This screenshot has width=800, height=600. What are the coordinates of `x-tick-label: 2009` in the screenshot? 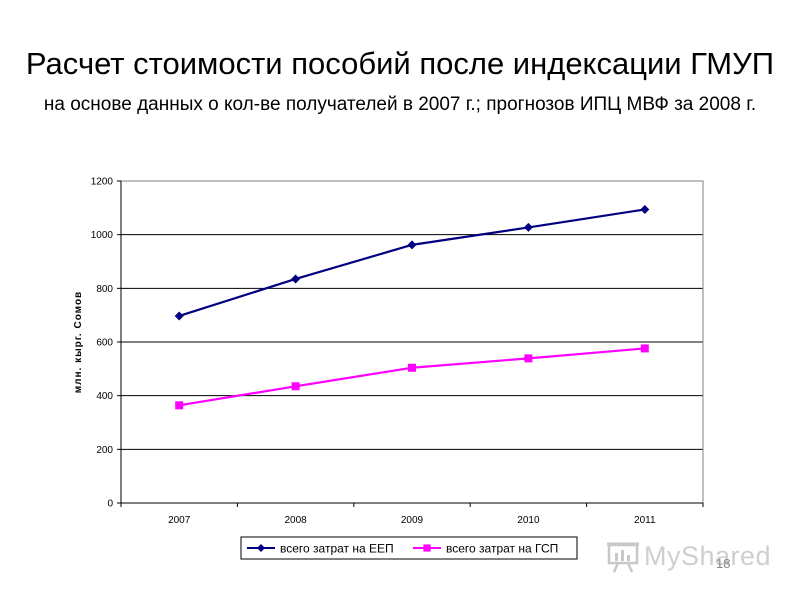 It's located at (412, 520).